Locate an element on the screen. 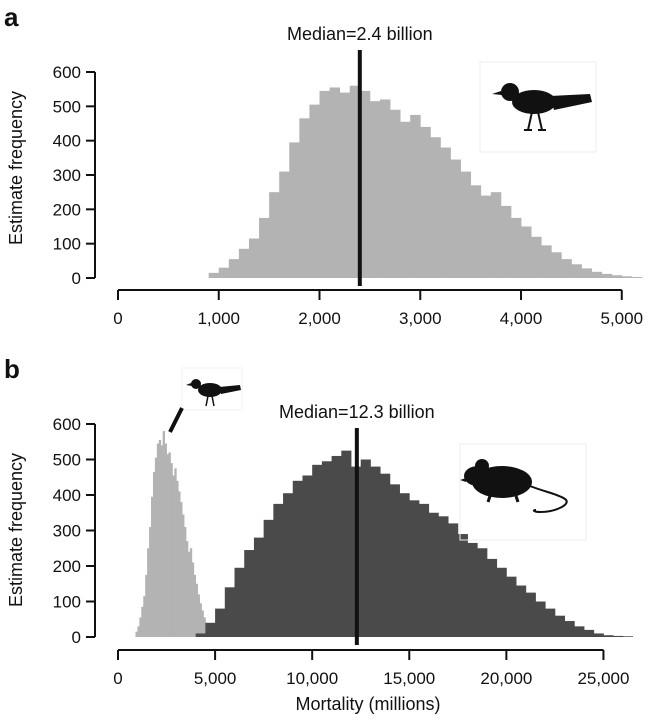  x-tick-label: 20,000 is located at coordinates (506, 678).